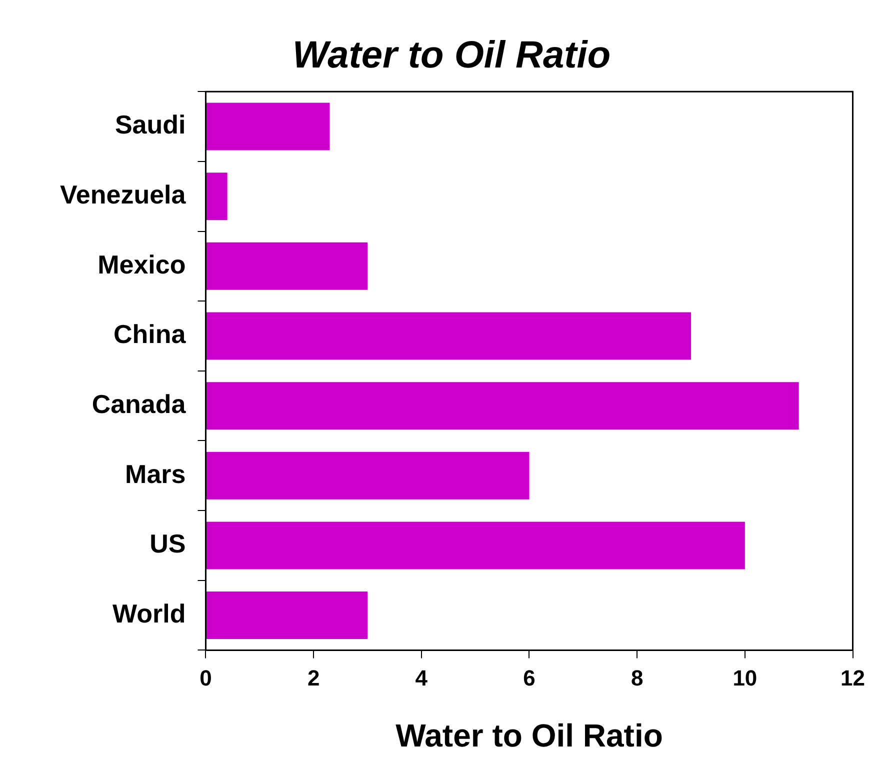  What do you see at coordinates (150, 334) in the screenshot?
I see `y-tick-label: China` at bounding box center [150, 334].